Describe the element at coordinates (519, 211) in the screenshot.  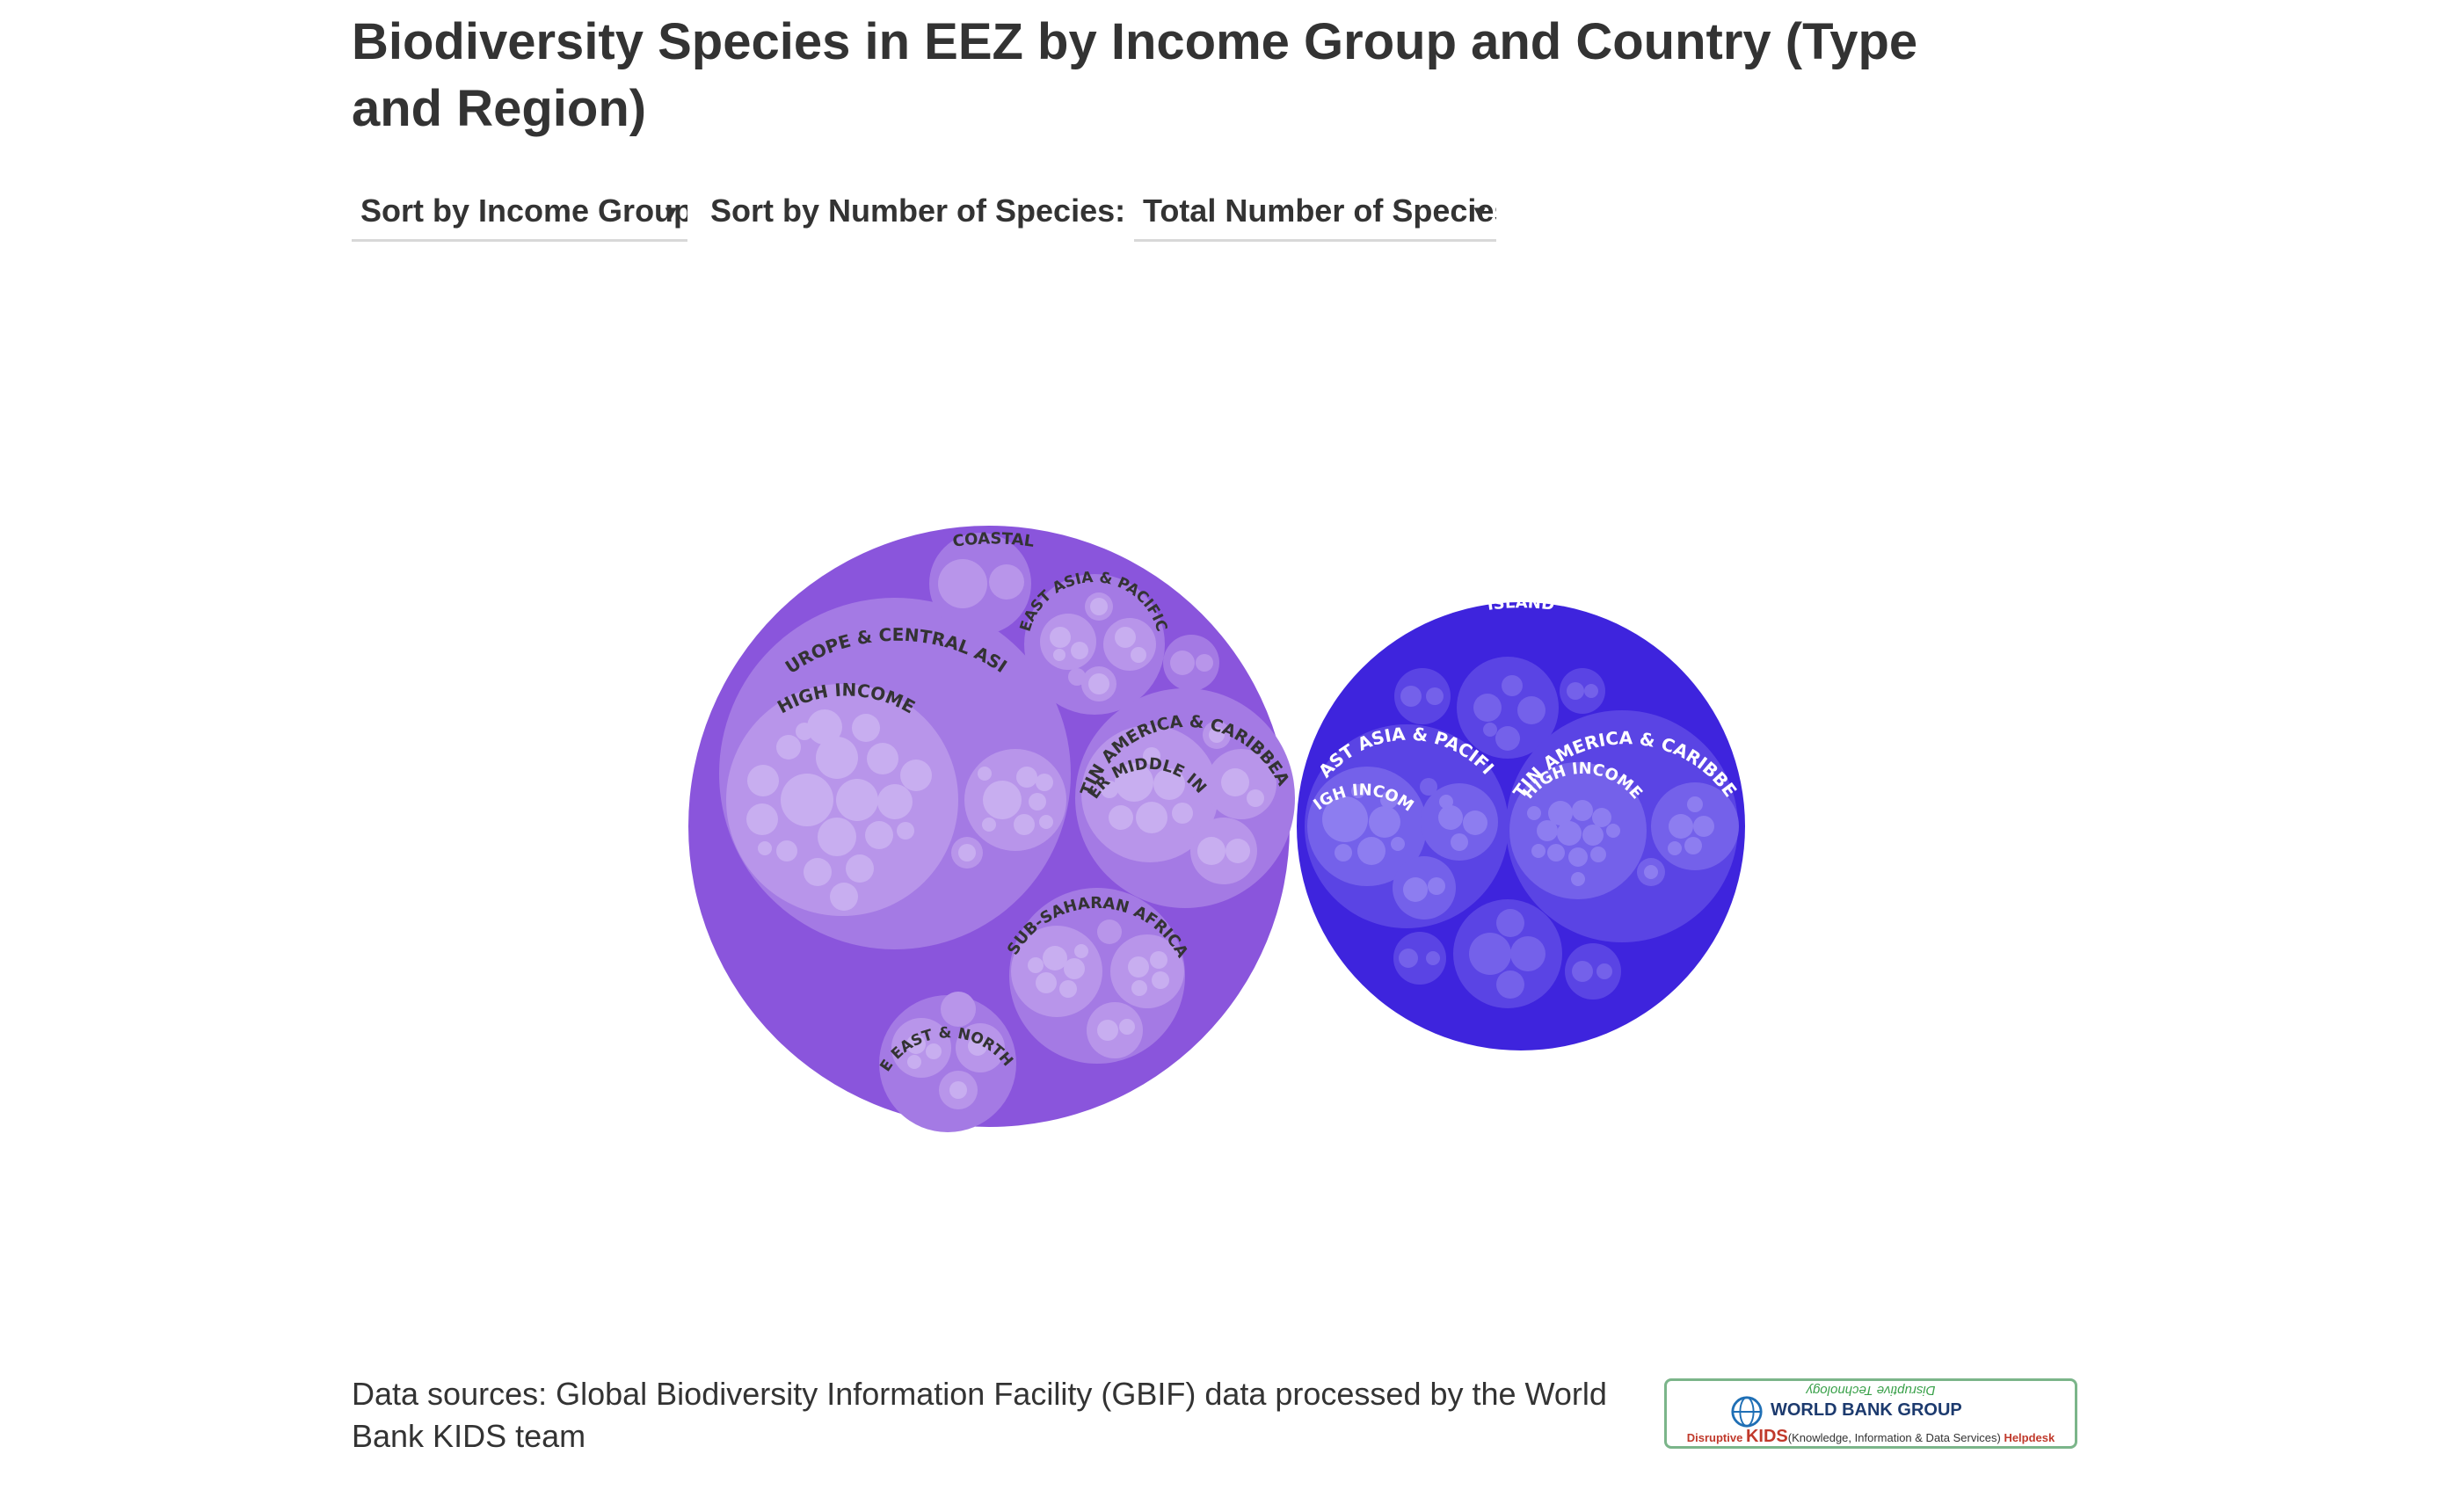
I see `income-group-dropdown: Sort by Income Group ▼` at that location.